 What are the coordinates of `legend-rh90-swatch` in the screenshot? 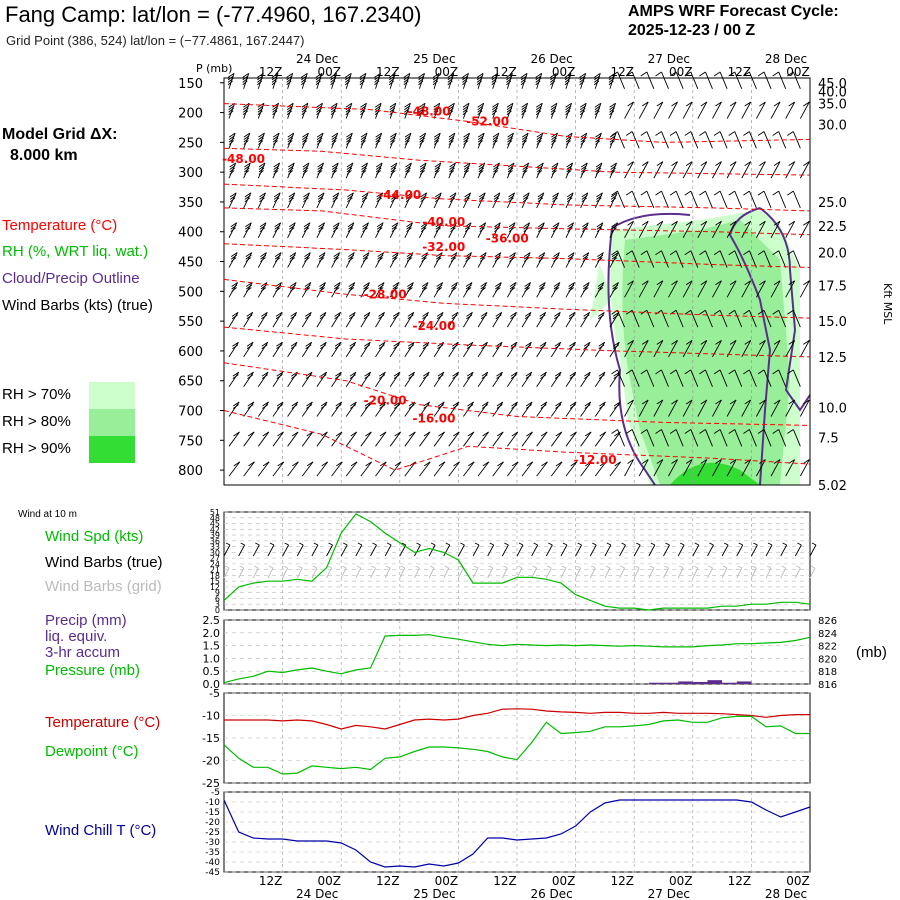 It's located at (112, 449).